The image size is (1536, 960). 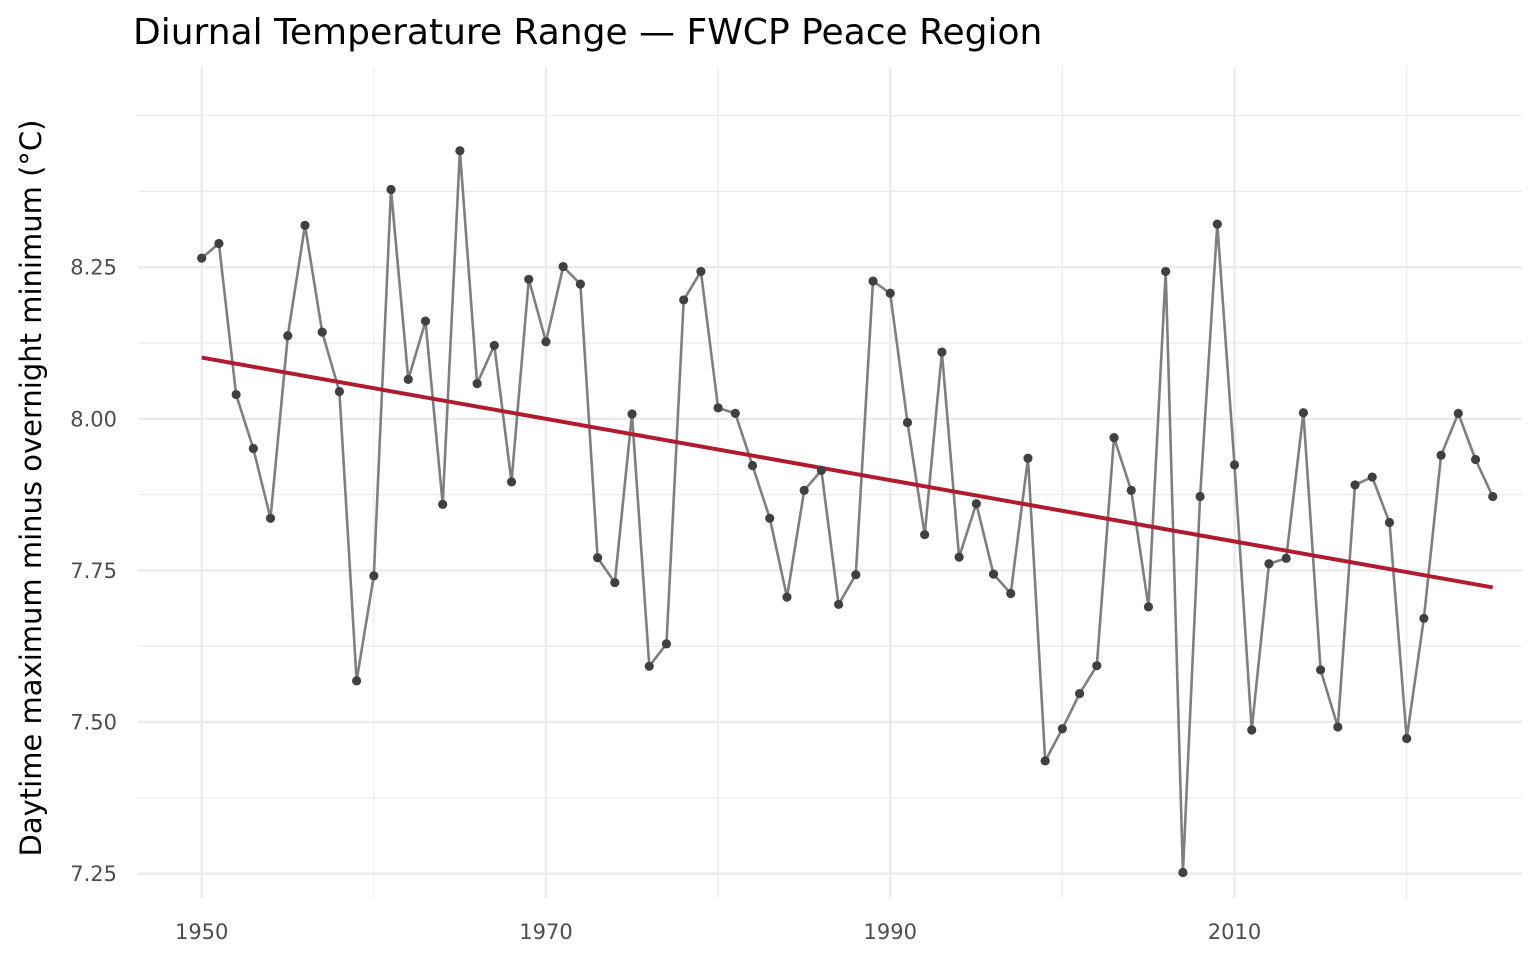 I want to click on y-tick-label: 7.75, so click(x=93, y=571).